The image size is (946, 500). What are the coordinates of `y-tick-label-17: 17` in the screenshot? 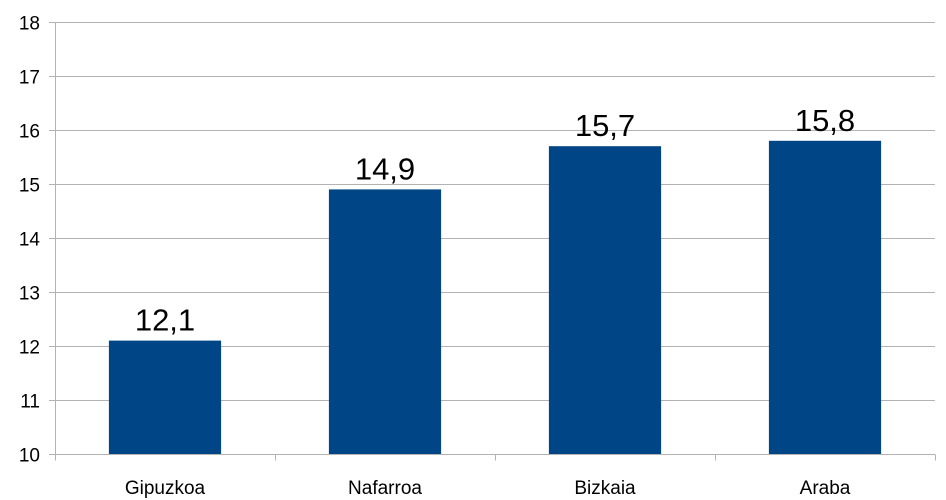 It's located at (29, 78).